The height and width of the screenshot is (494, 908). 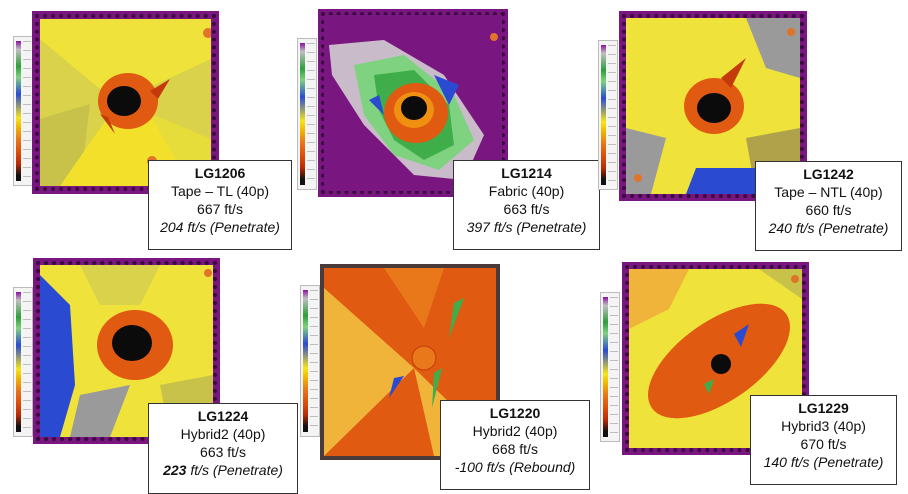 I want to click on residual-velocity-value: 223, so click(x=175, y=470).